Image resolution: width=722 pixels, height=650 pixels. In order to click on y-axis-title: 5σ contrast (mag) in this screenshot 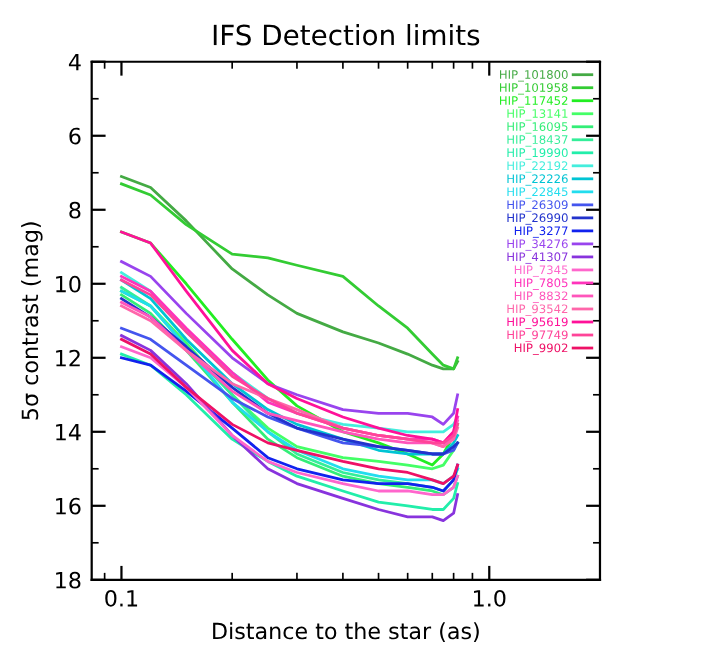, I will do `click(32, 321)`.